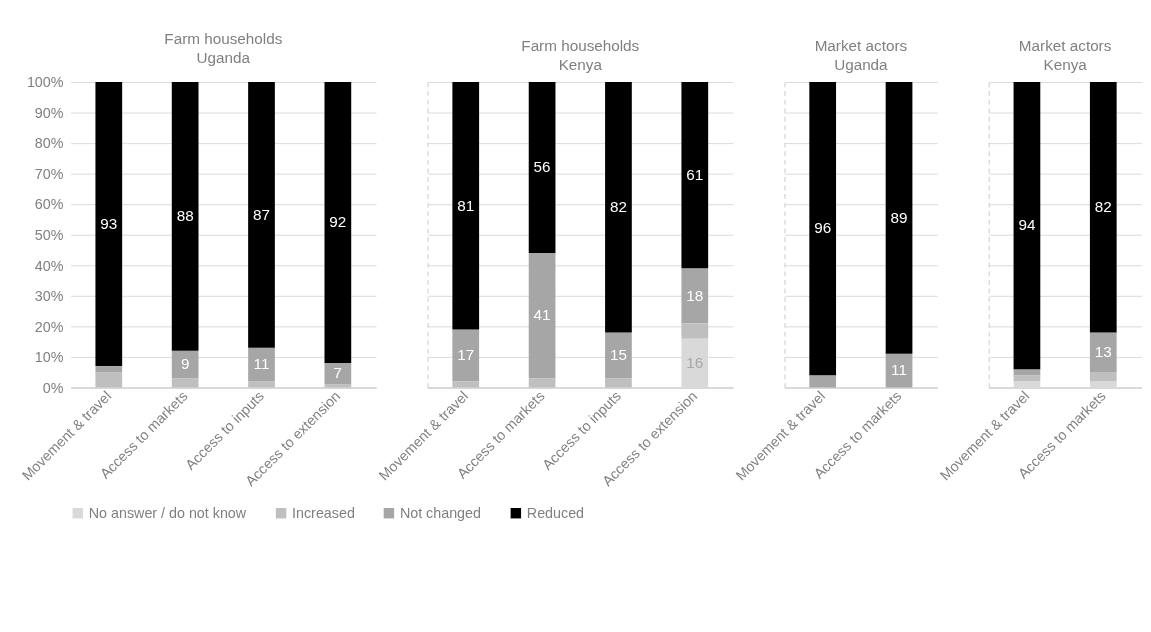 This screenshot has width=1151, height=632. I want to click on data-label: 7, so click(338, 373).